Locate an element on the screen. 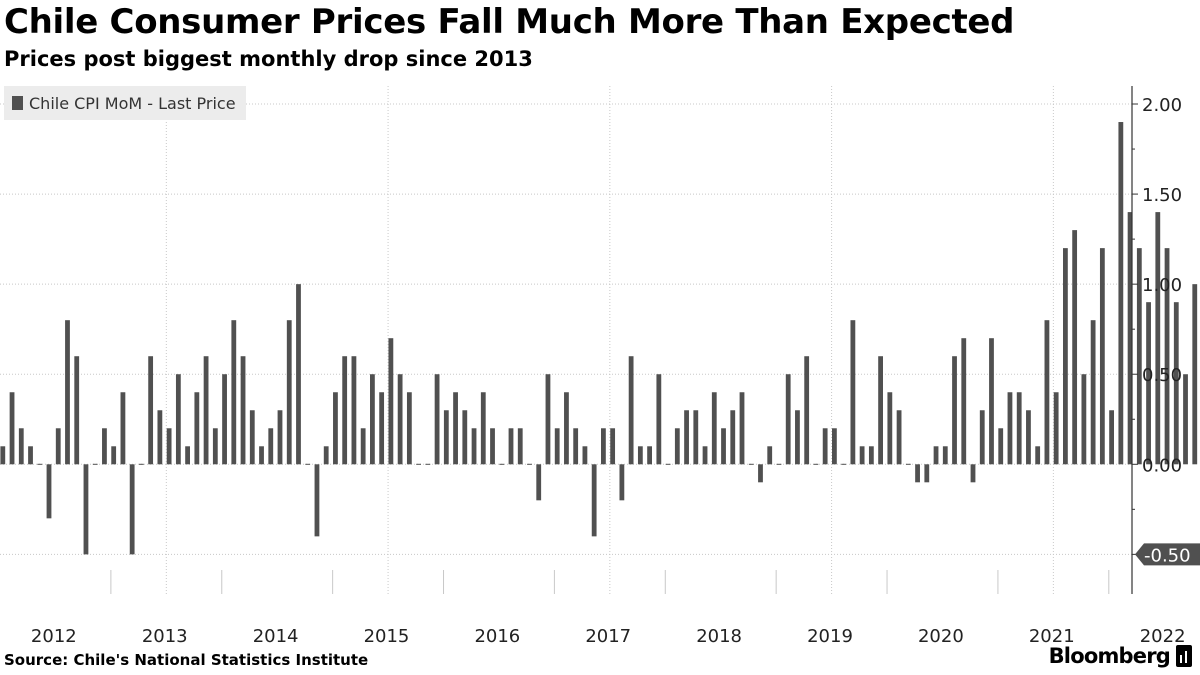 The width and height of the screenshot is (1200, 675). x-tick-label: 2017 is located at coordinates (608, 636).